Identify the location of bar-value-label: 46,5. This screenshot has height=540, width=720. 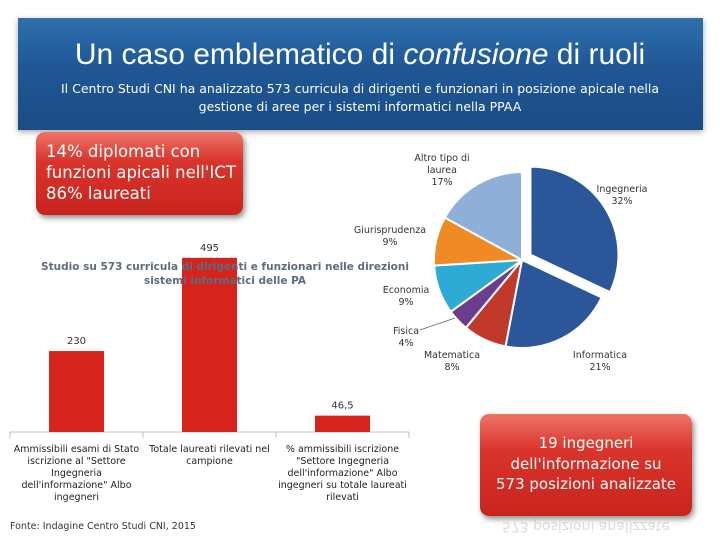
(342, 406).